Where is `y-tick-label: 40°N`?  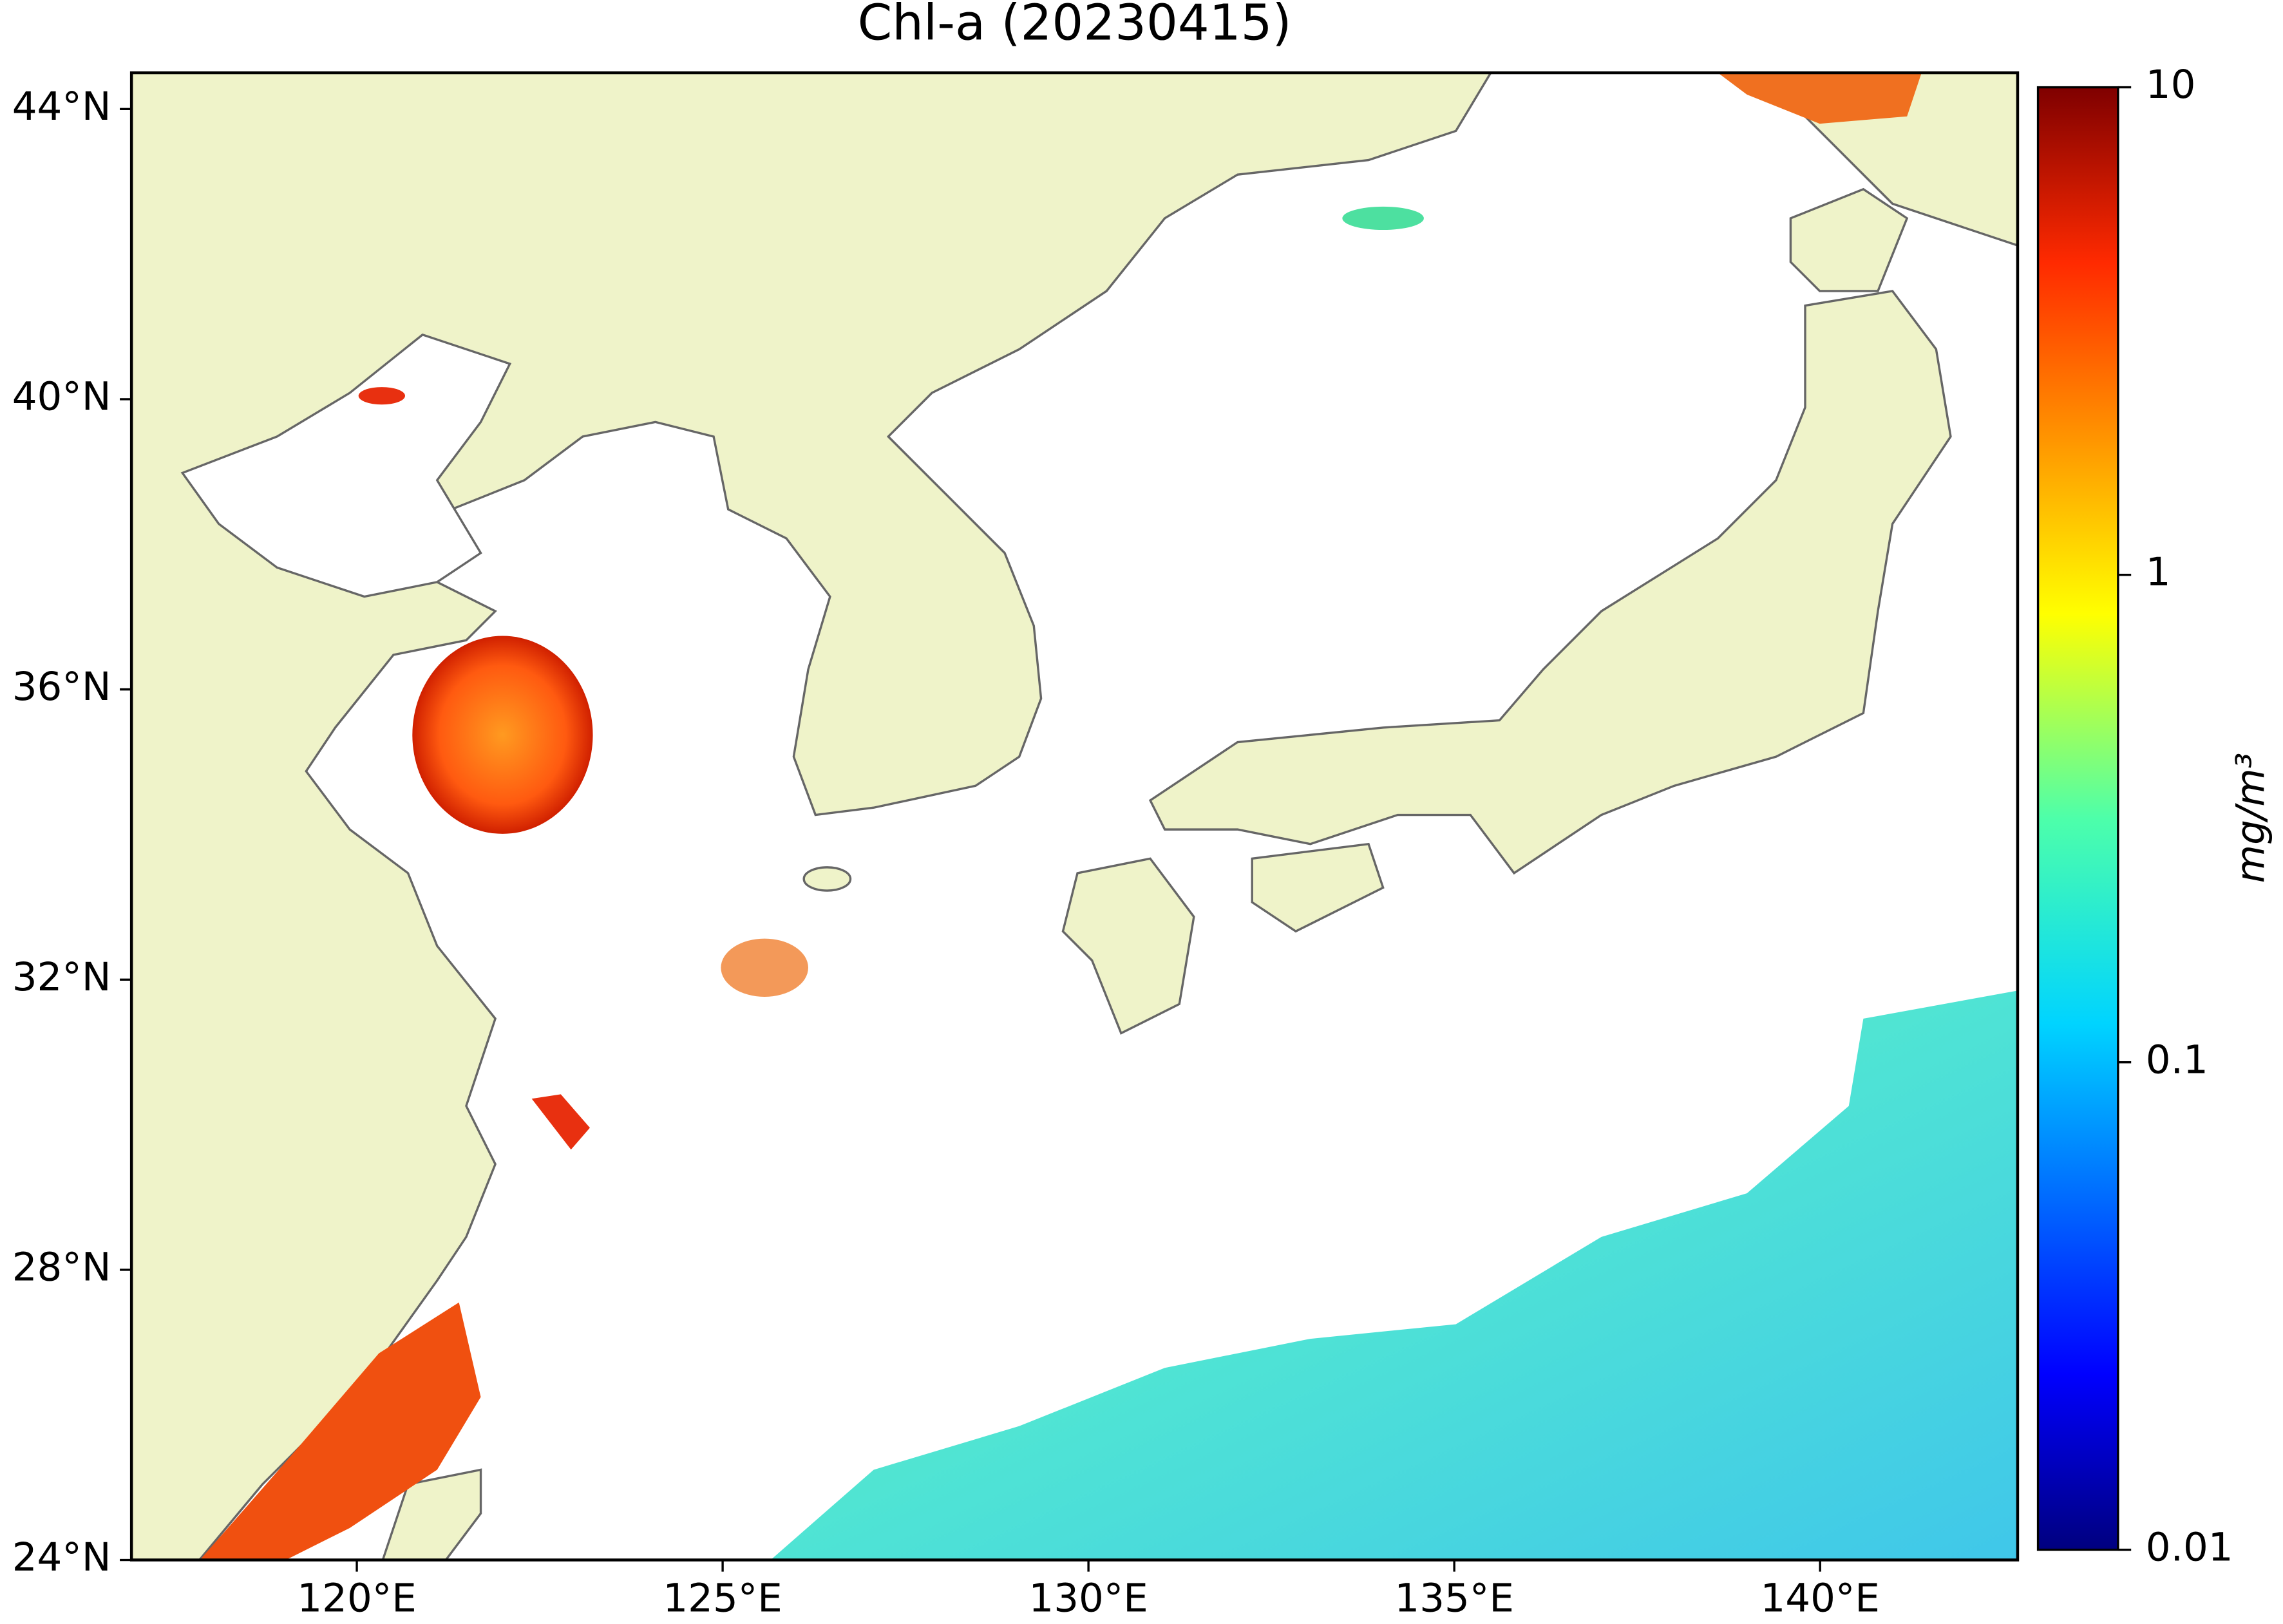
y-tick-label: 40°N is located at coordinates (61, 397).